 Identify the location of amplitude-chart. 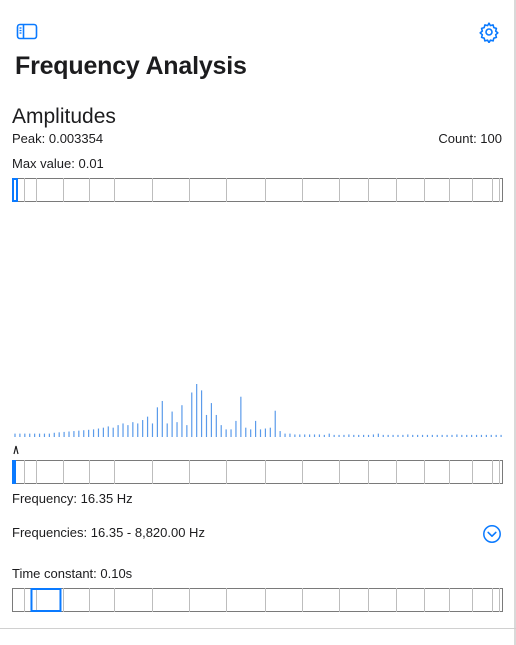
(257, 419).